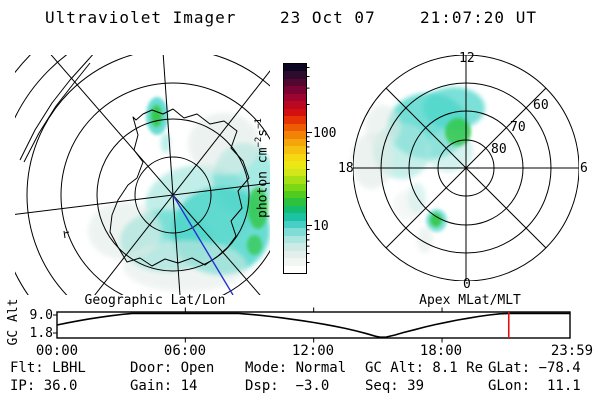 The height and width of the screenshot is (400, 600). Describe the element at coordinates (41, 333) in the screenshot. I see `ytick-1-8: 1.8` at that location.